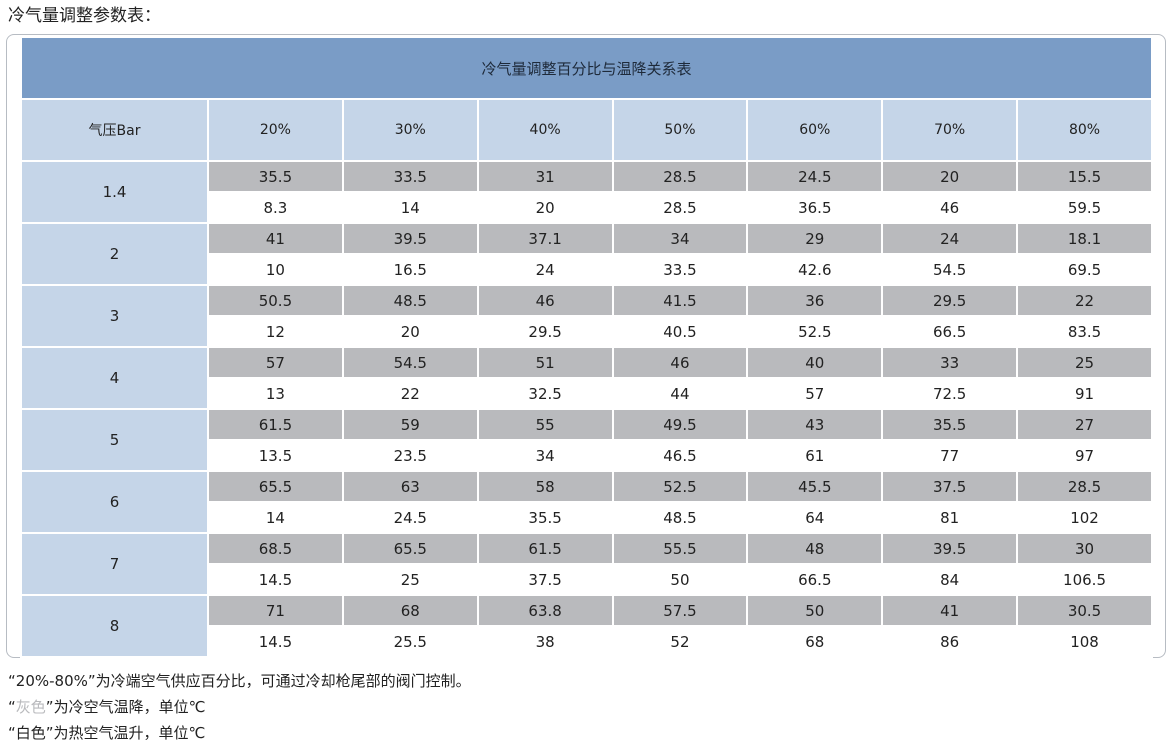 This screenshot has width=1176, height=755. Describe the element at coordinates (12, 707) in the screenshot. I see `note-gray-open-quote: “` at that location.